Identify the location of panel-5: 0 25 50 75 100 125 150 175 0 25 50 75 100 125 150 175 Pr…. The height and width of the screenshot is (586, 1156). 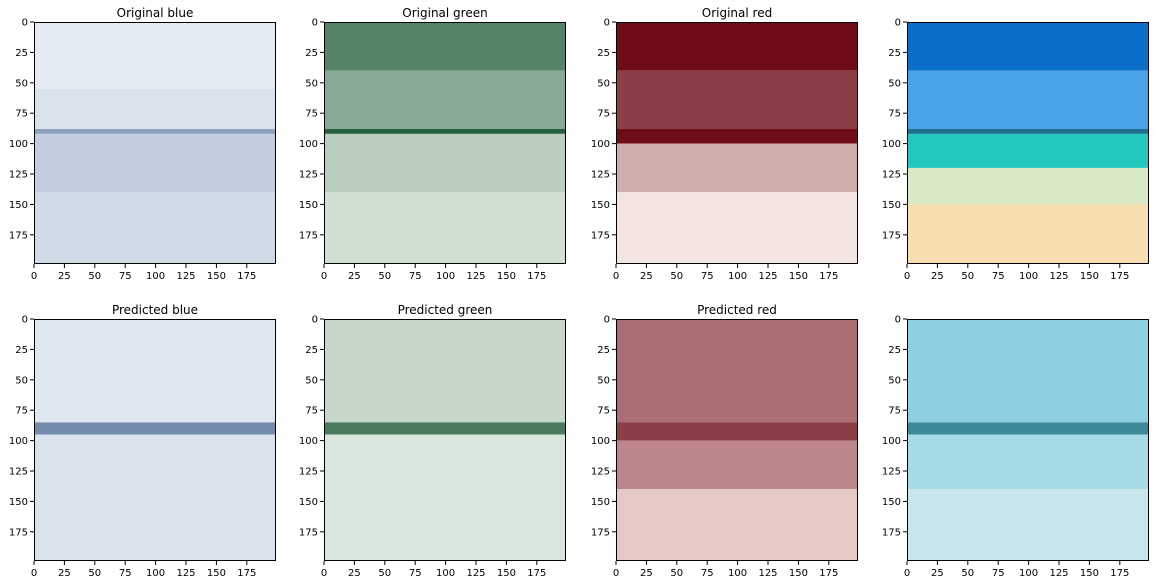
(142, 441).